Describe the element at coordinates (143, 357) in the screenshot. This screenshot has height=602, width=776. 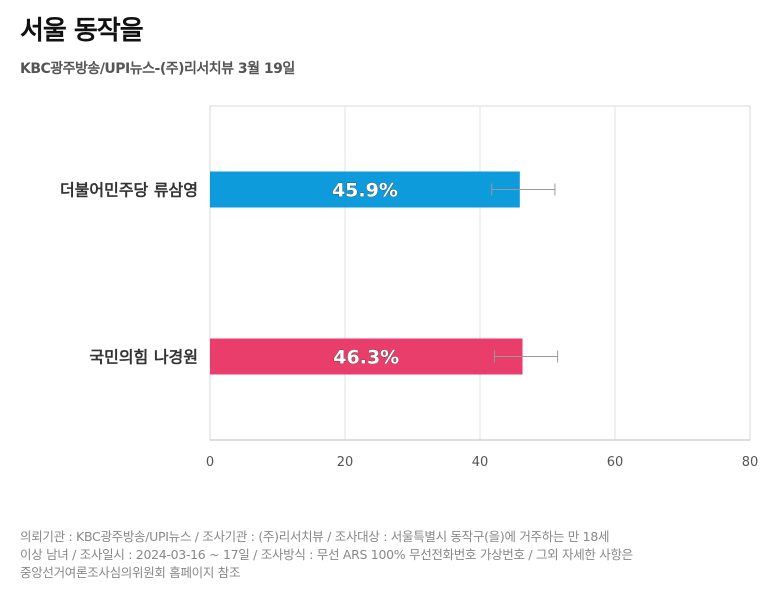
I see `category-label: 국민의힘 나경원` at that location.